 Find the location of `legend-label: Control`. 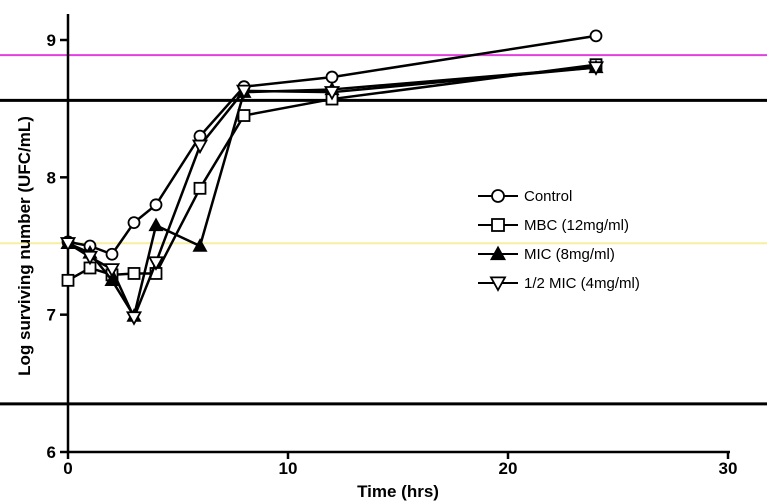

legend-label: Control is located at coordinates (548, 196).